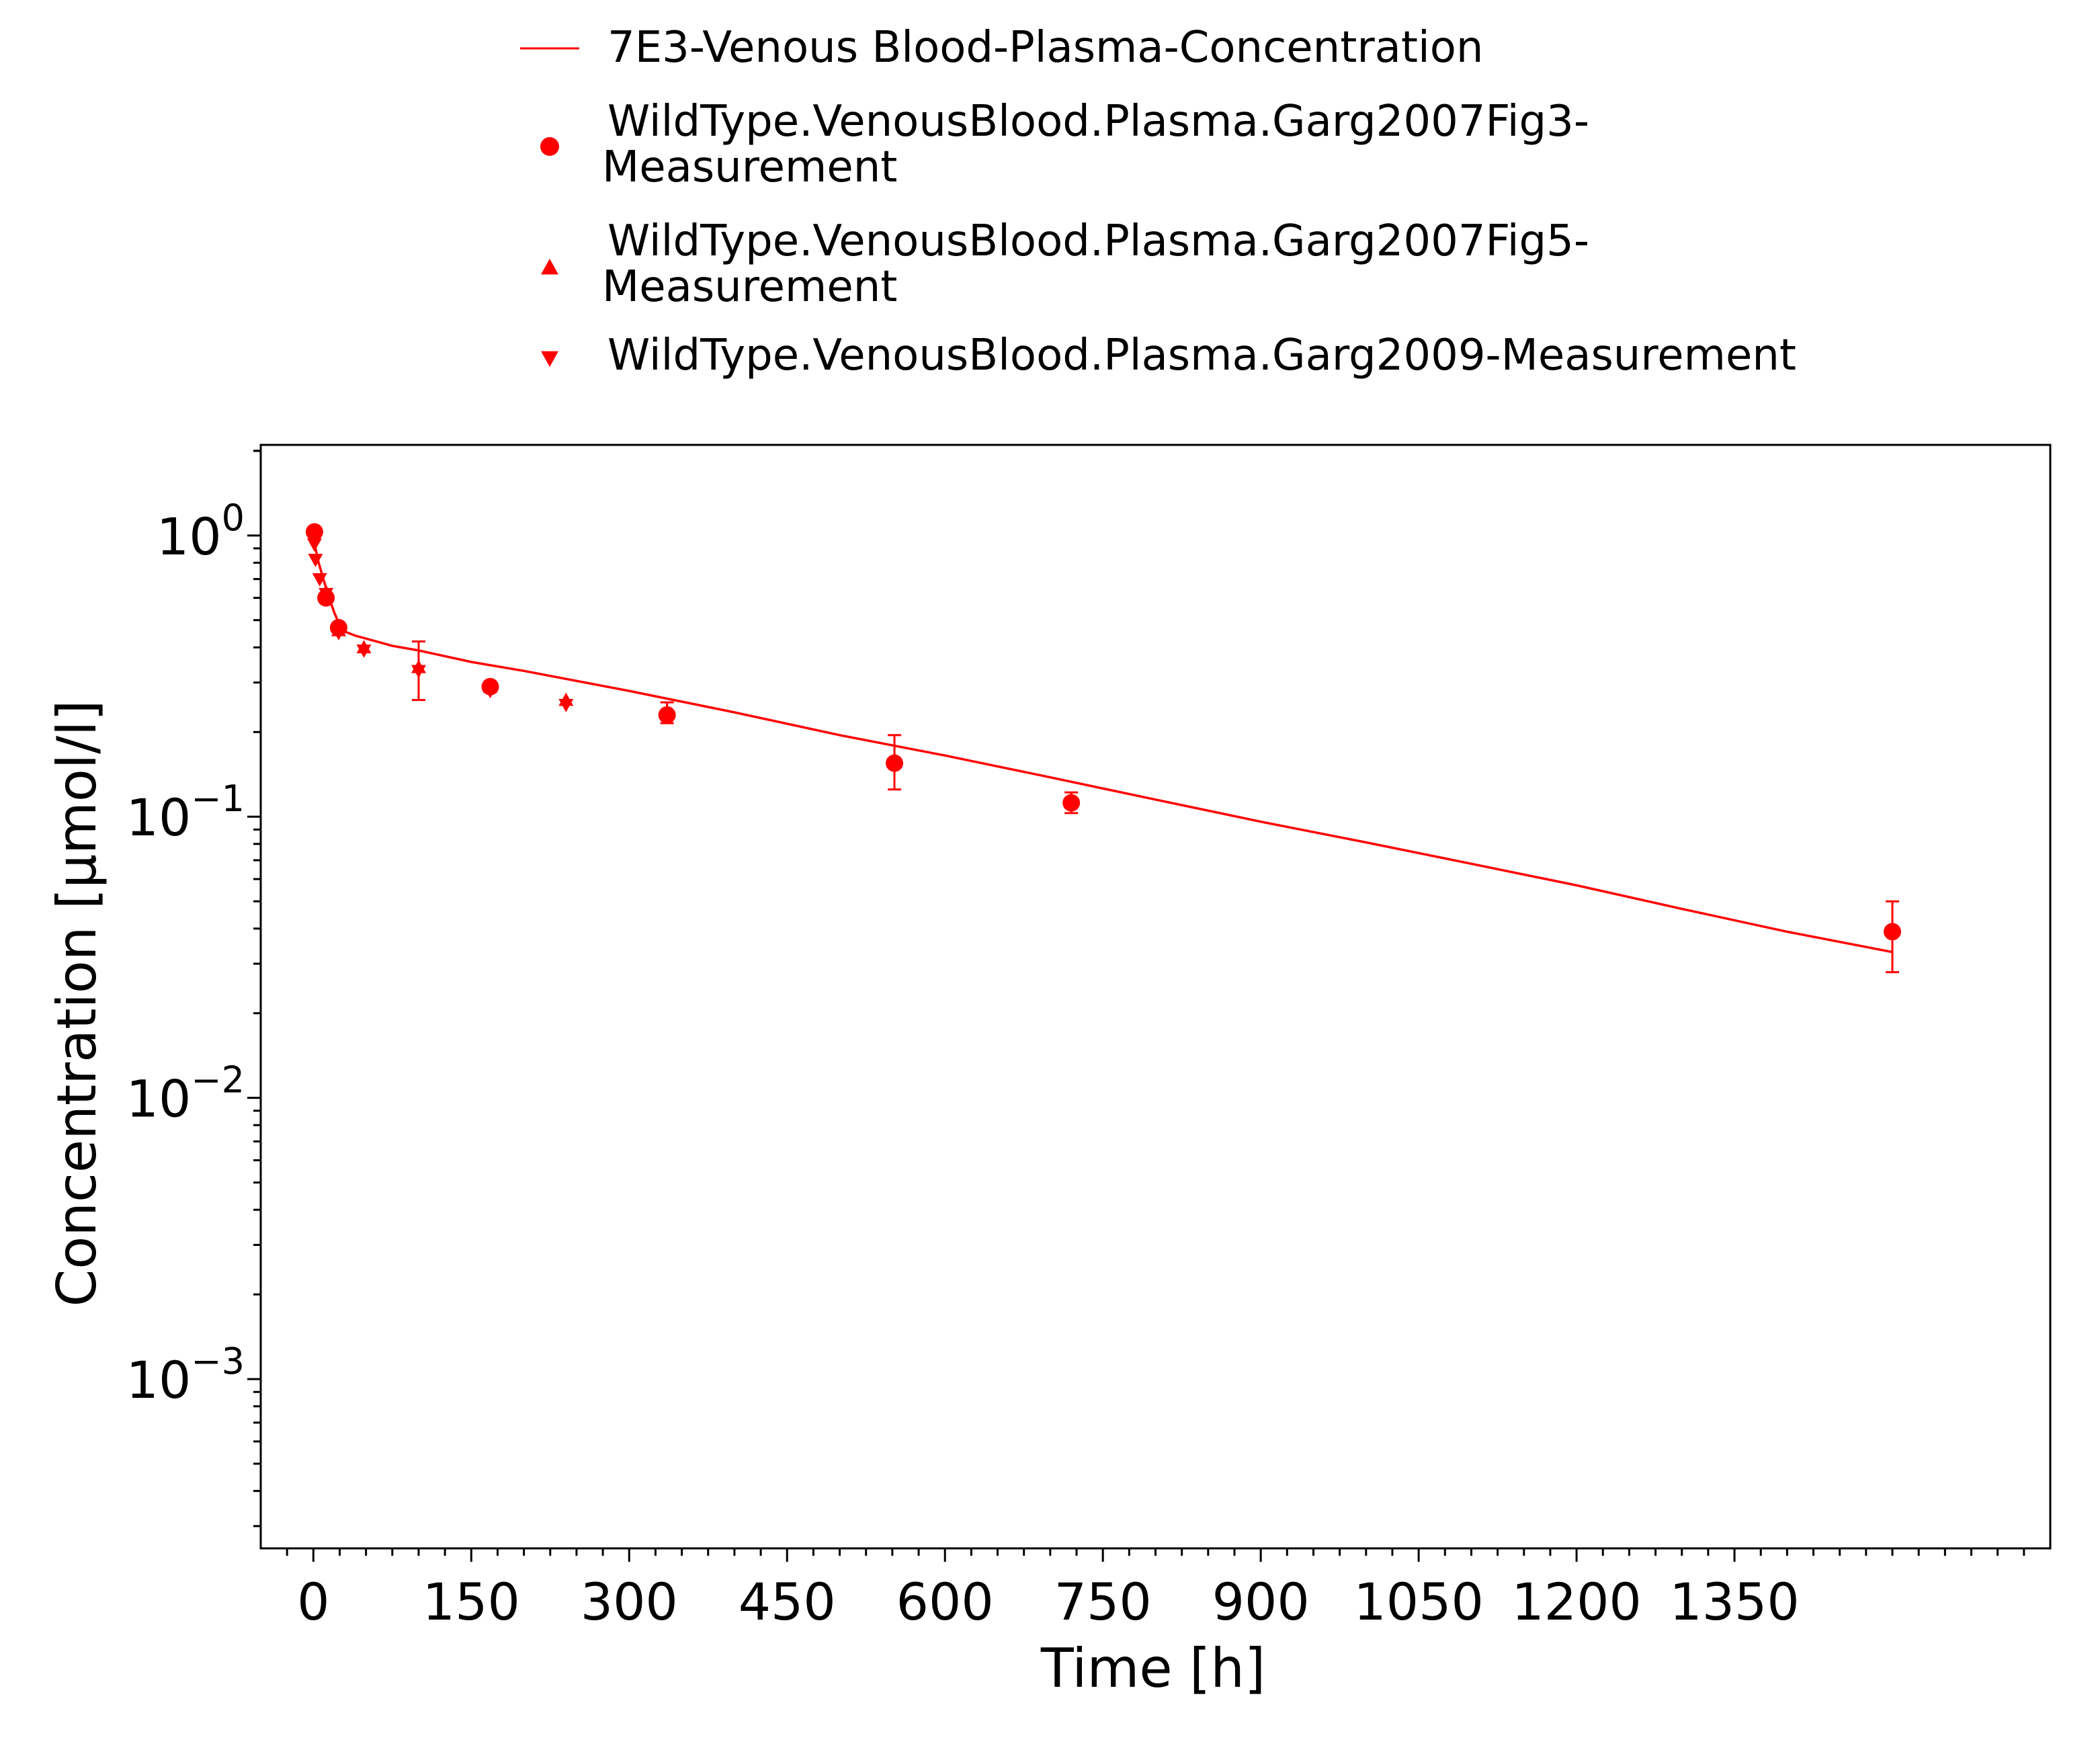 The image size is (2100, 1754). I want to click on x-tick-label: 450, so click(787, 1602).